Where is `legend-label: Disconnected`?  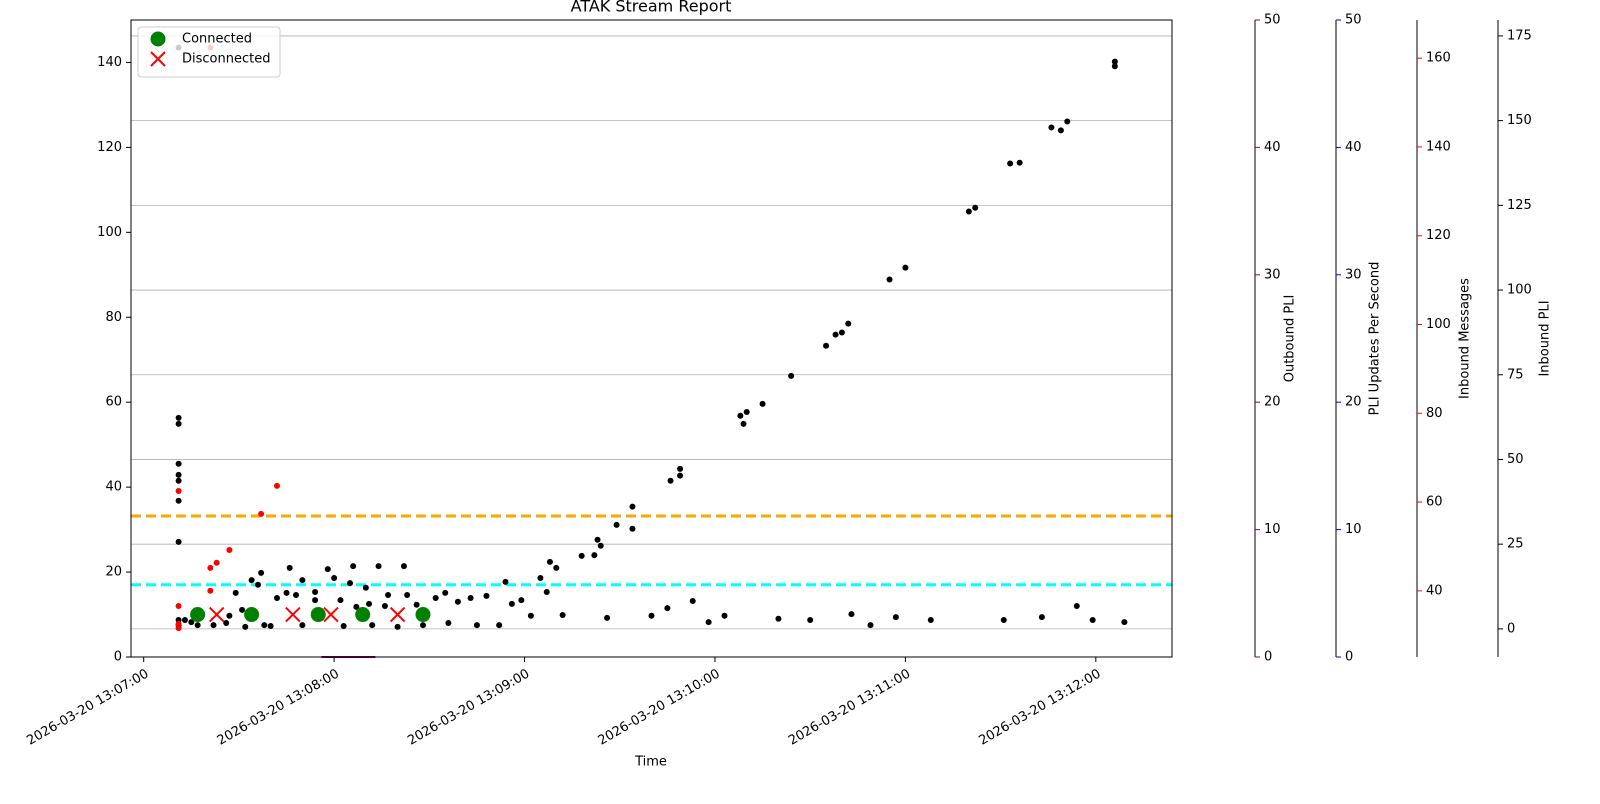 legend-label: Disconnected is located at coordinates (226, 59).